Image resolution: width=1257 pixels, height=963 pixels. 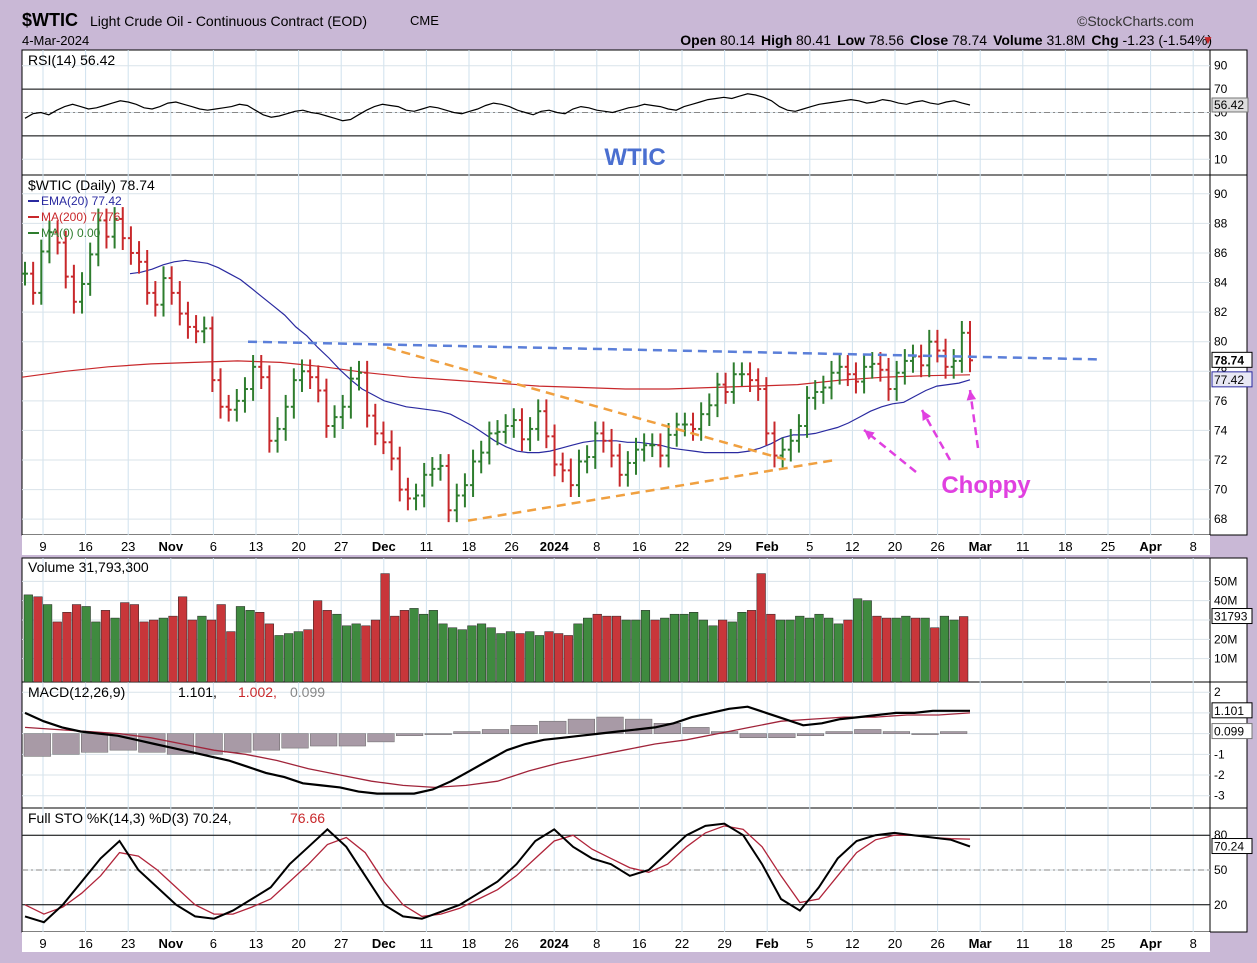 I want to click on symbol: $WTIC, so click(x=50, y=20).